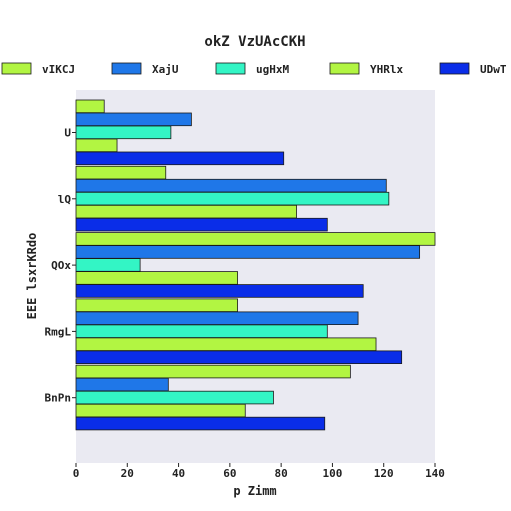 Image resolution: width=511 pixels, height=511 pixels. I want to click on x-tick-label-140: 140, so click(435, 473).